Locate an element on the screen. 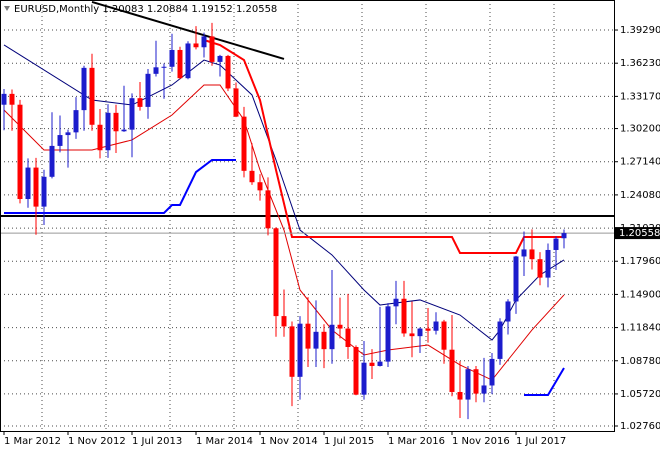 The image size is (660, 450). y-tick-label: 1.33170 is located at coordinates (640, 96).